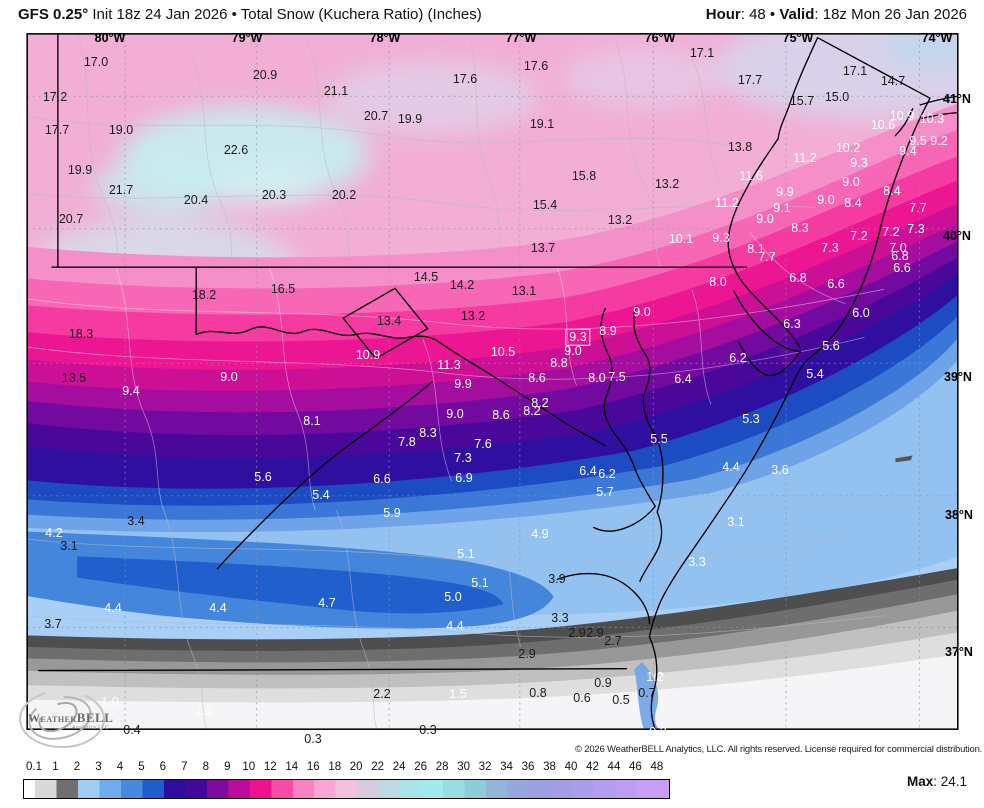 Image resolution: width=984 pixels, height=808 pixels. What do you see at coordinates (859, 162) in the screenshot?
I see `value-label: 9.3` at bounding box center [859, 162].